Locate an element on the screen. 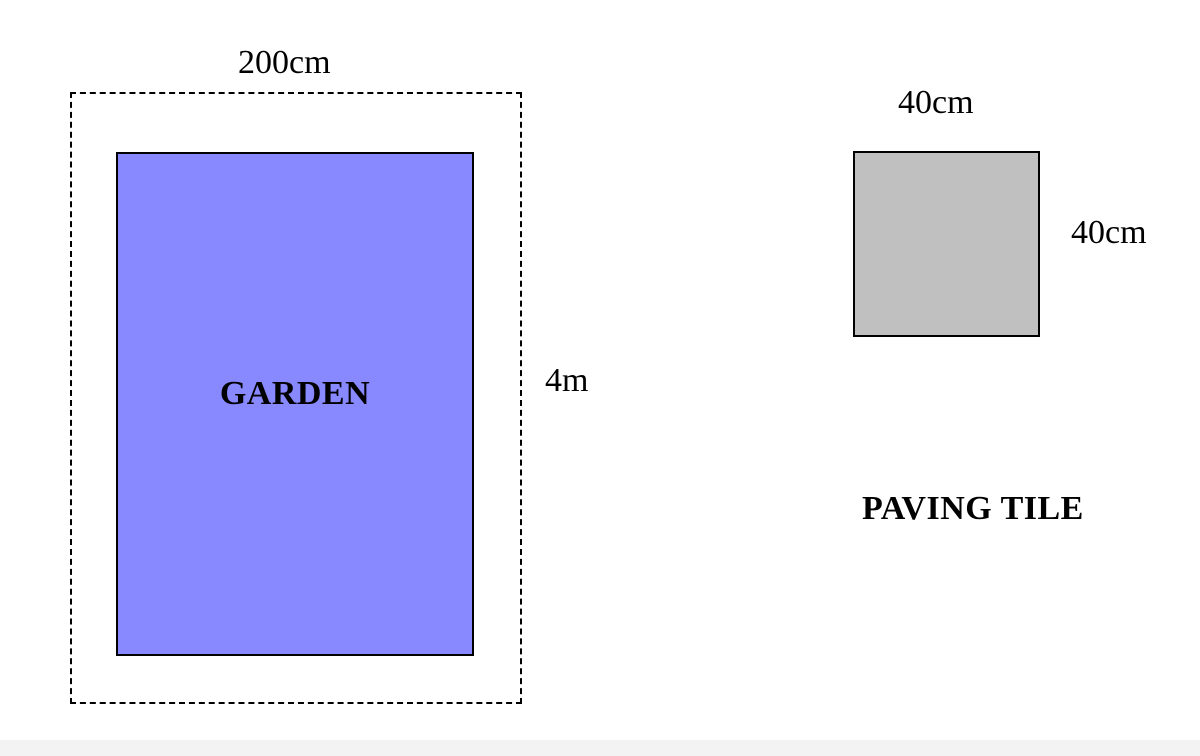 The width and height of the screenshot is (1200, 756). paving-tile-square is located at coordinates (946, 244).